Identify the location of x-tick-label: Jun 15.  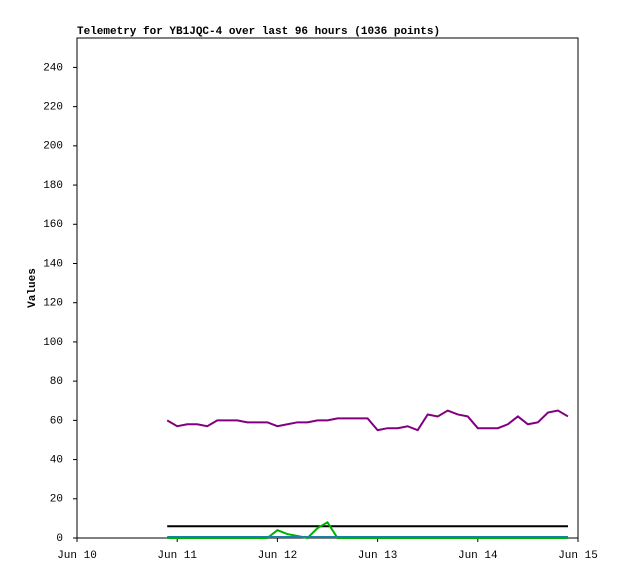
(578, 556).